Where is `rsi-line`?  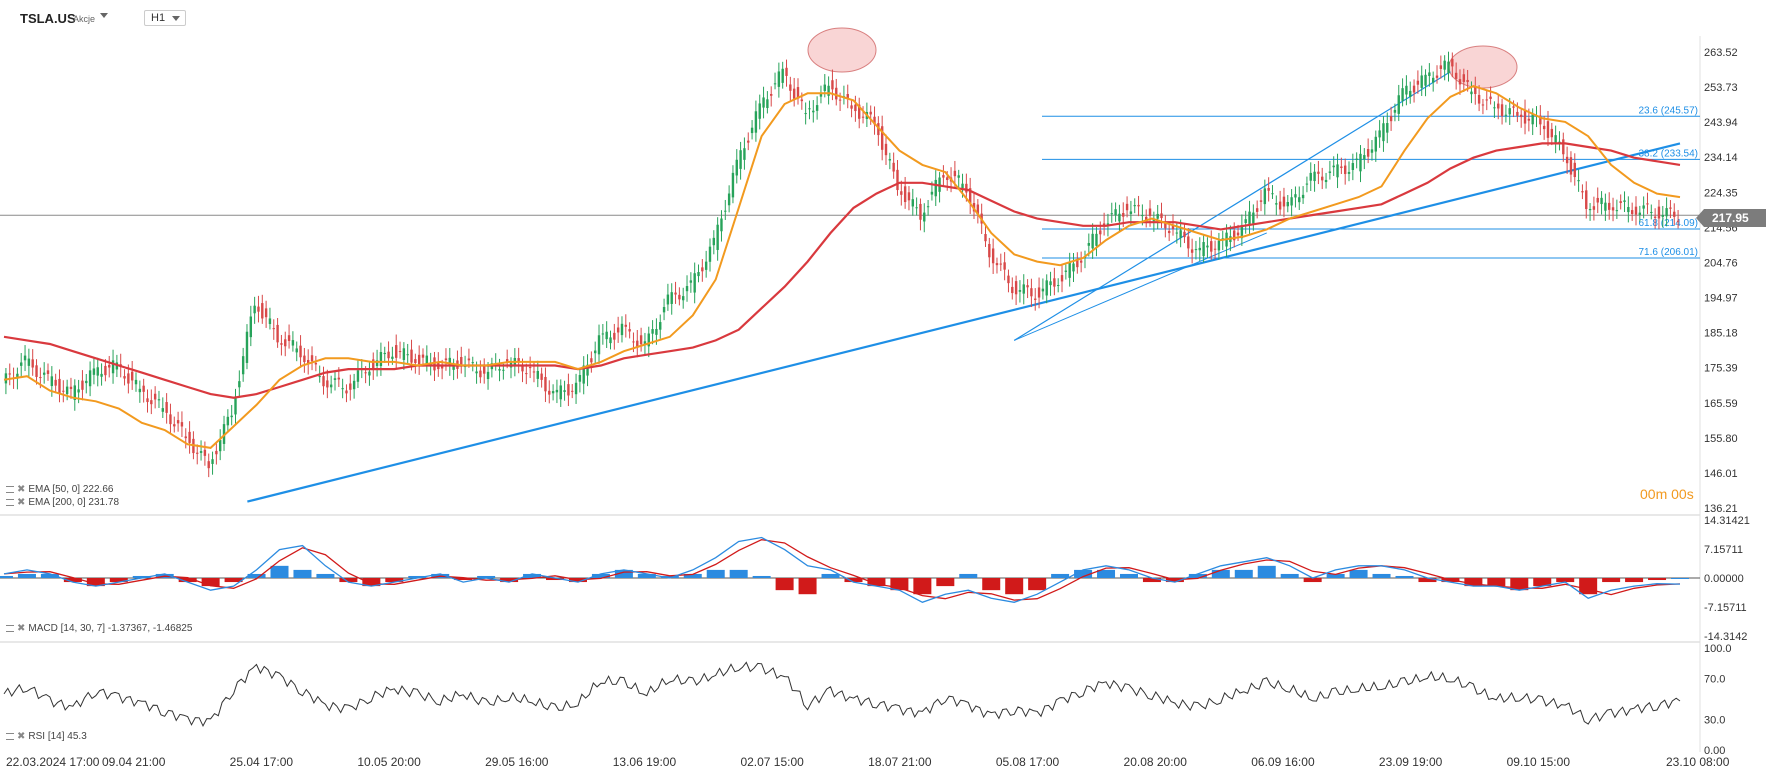 rsi-line is located at coordinates (842, 694).